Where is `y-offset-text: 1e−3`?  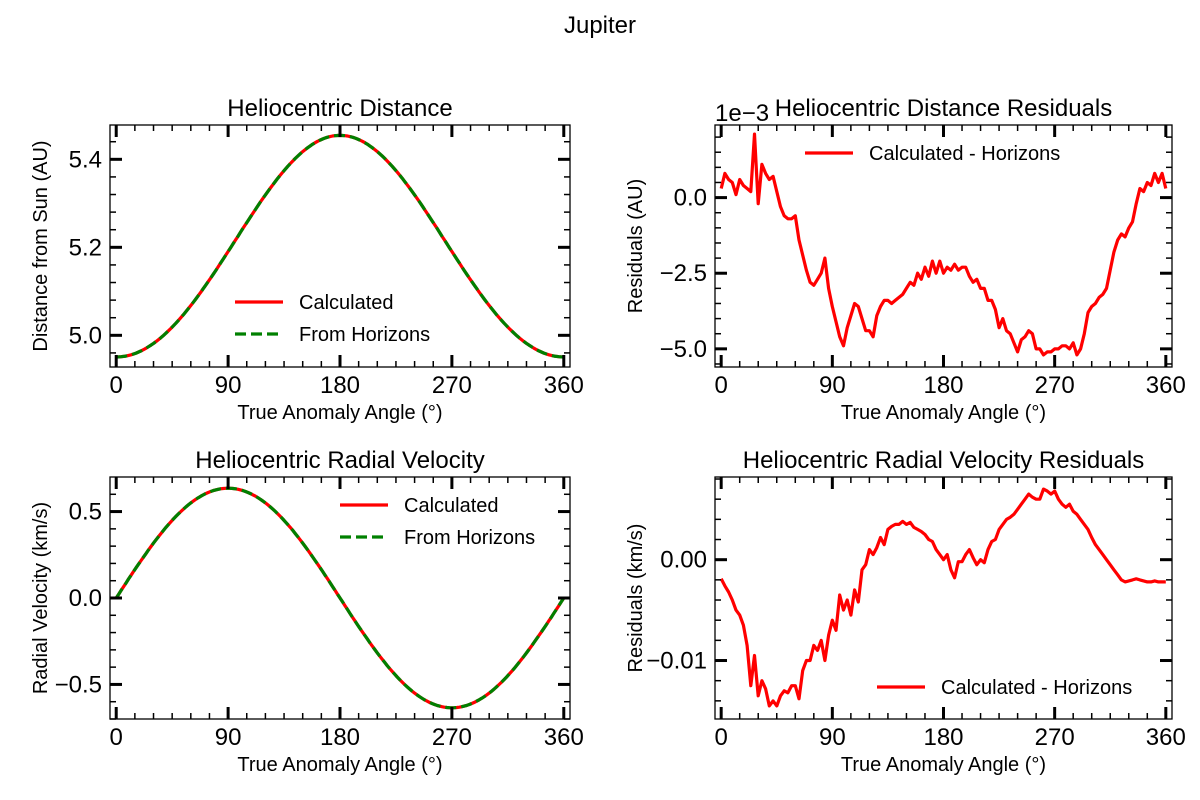
y-offset-text: 1e−3 is located at coordinates (742, 113).